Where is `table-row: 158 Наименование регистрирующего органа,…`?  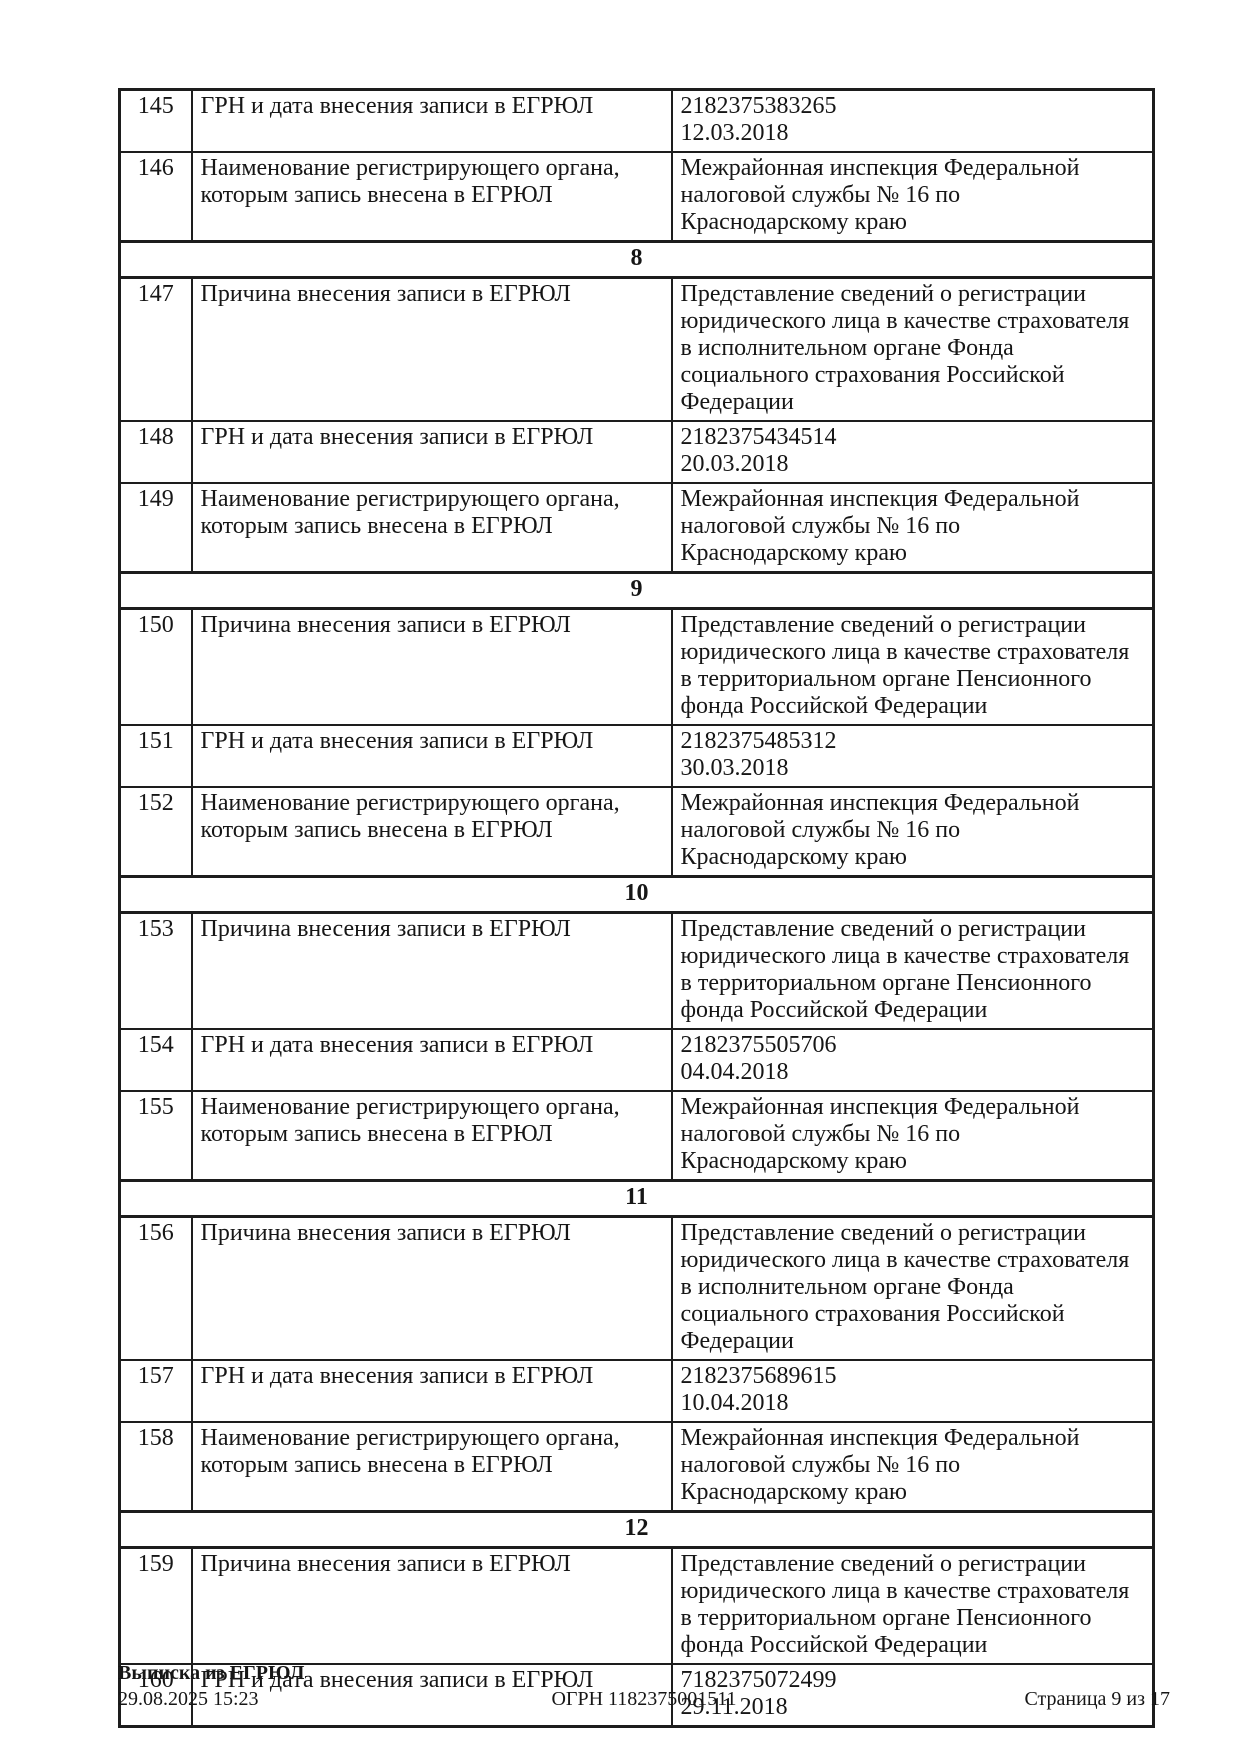
table-row: 158 Наименование регистрирующего органа,… is located at coordinates (636, 1467).